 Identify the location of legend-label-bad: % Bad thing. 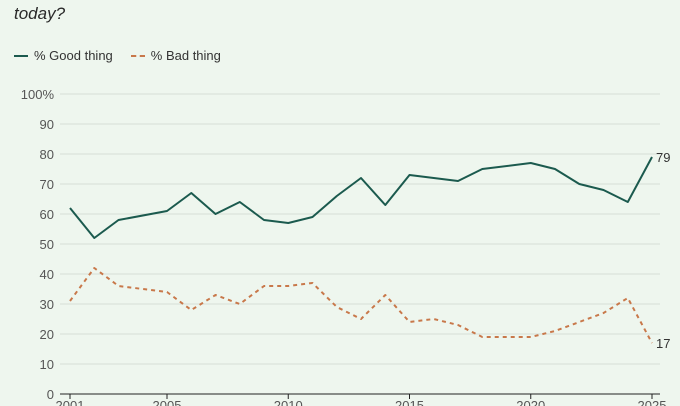
(185, 55).